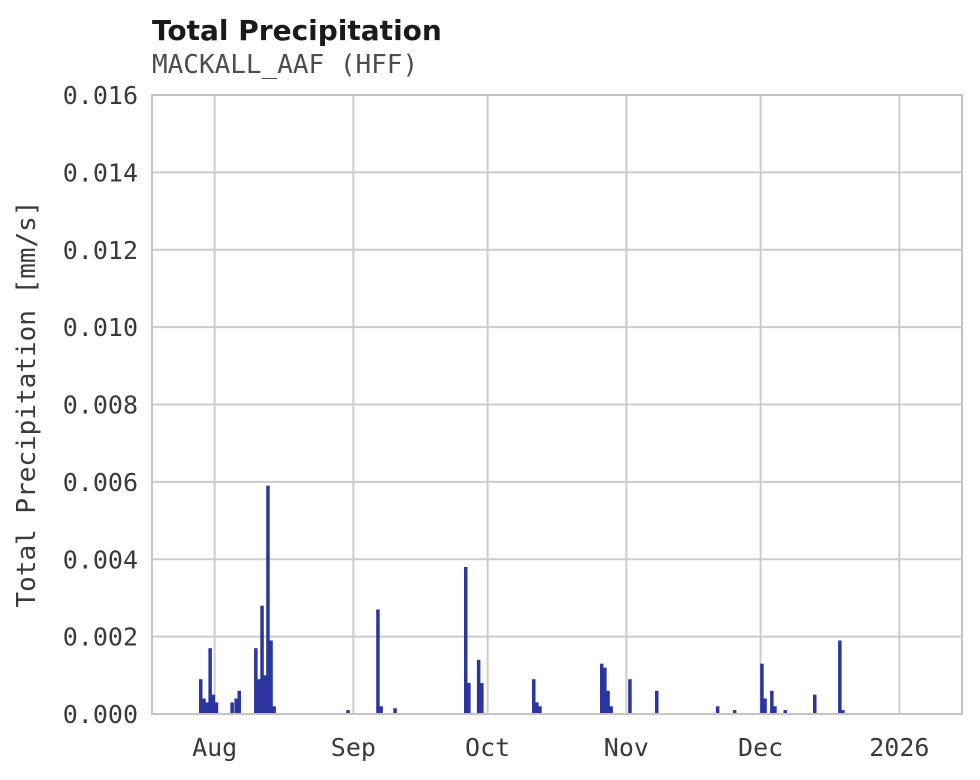  Describe the element at coordinates (100, 637) in the screenshot. I see `y-tick-label: 0.002` at that location.